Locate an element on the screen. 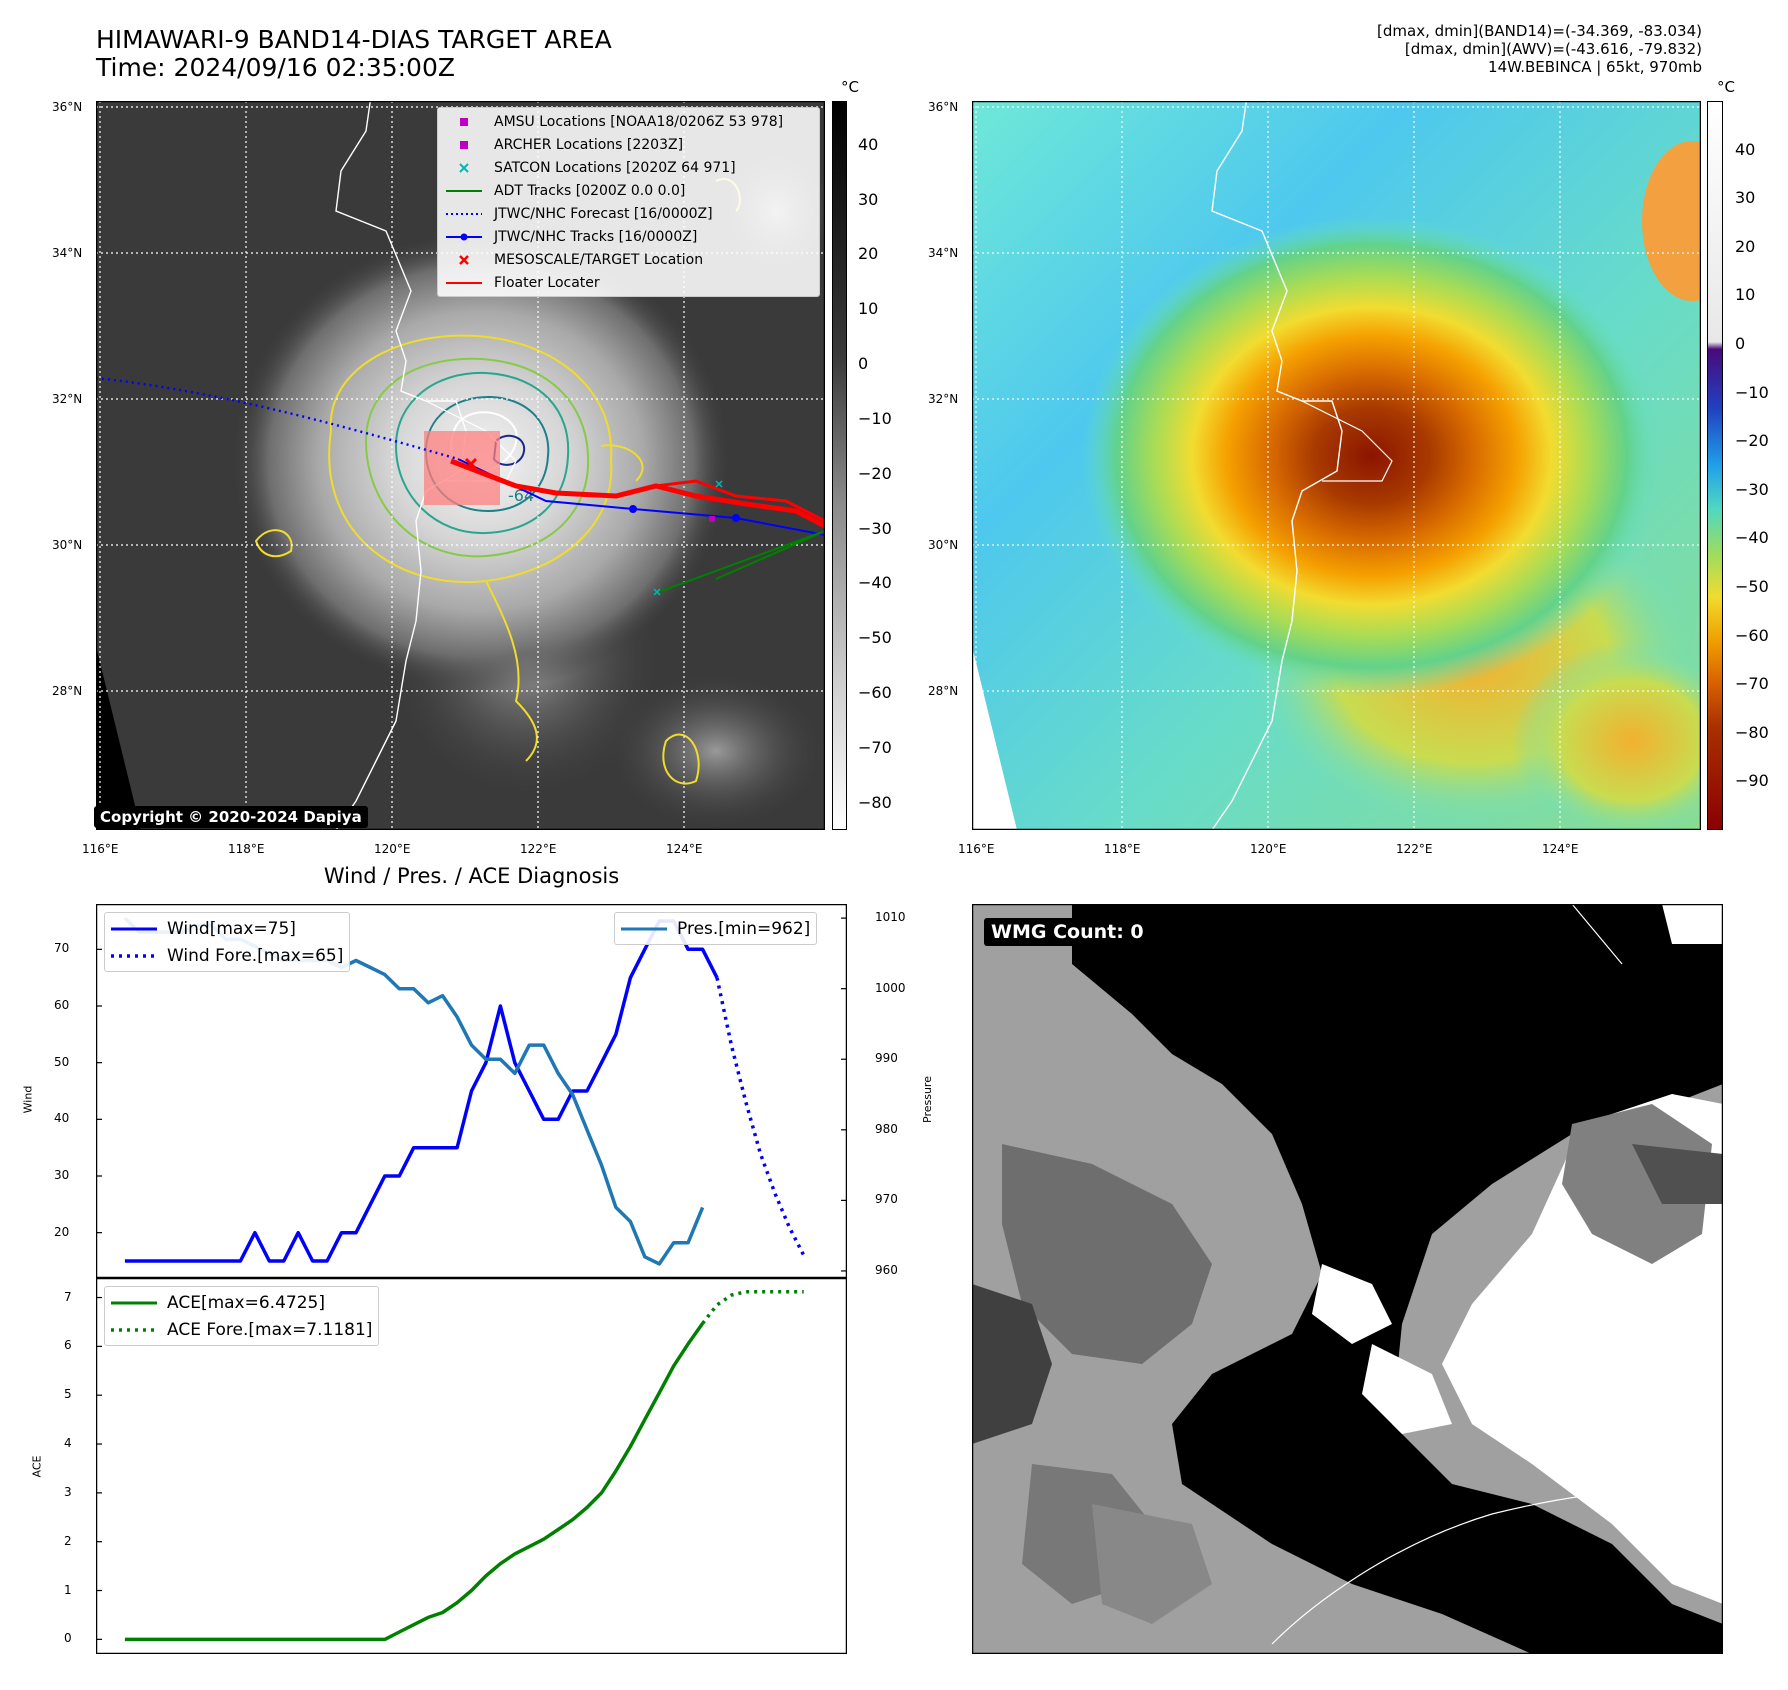  legend-adt: ADT Tracks [0200Z 0.0 0.0] is located at coordinates (566, 190).